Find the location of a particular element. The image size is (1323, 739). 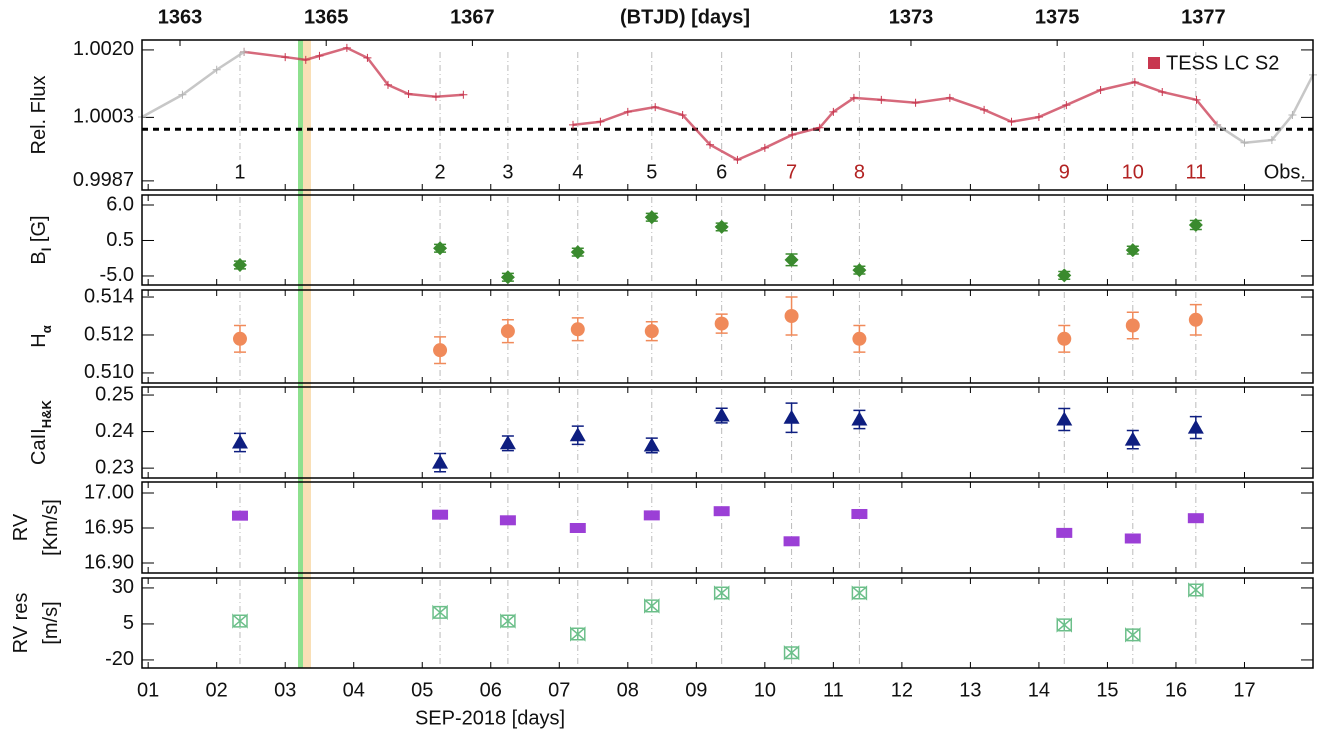

y-tick-label: 0.512 is located at coordinates (109, 334).